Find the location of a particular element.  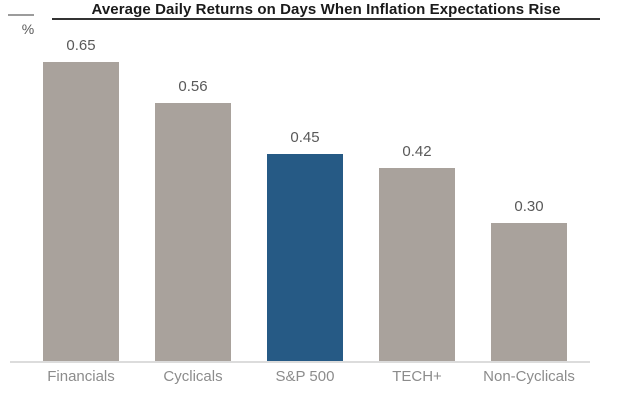

bar-value-label-financials: 0.65 is located at coordinates (81, 45).